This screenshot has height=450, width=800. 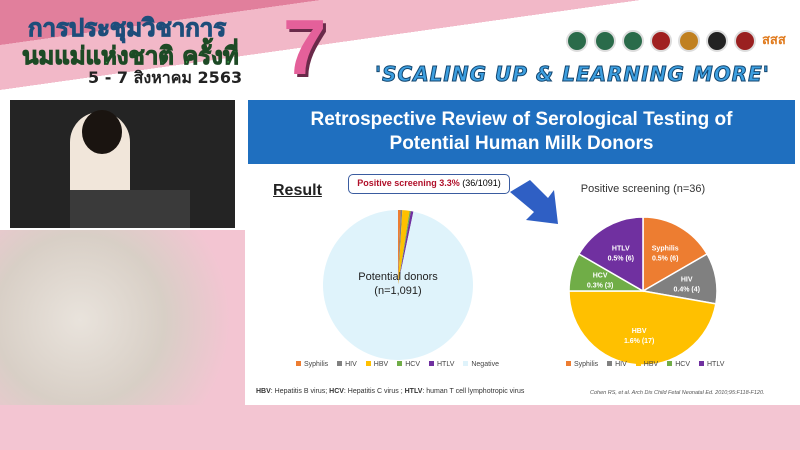 I want to click on left-chart-legend: Syphilis HIV HBV HCV HTLV Negative, so click(x=397, y=364).